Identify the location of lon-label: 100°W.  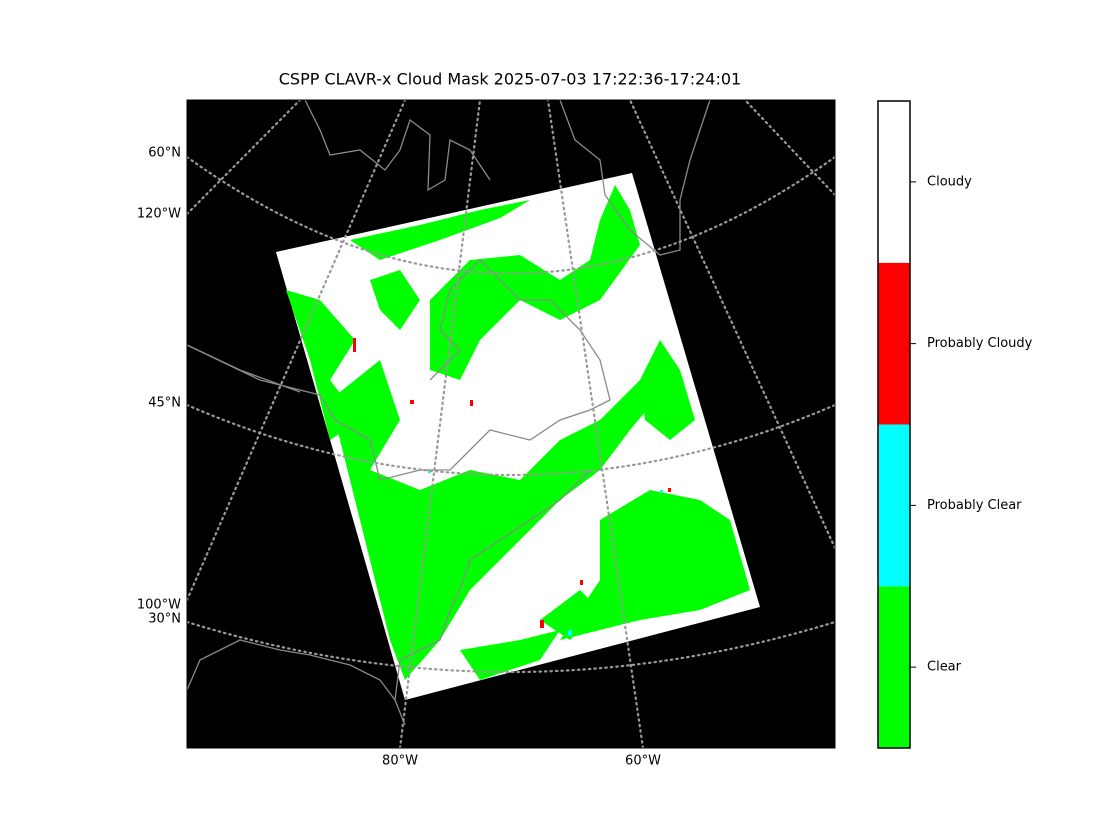
(159, 605).